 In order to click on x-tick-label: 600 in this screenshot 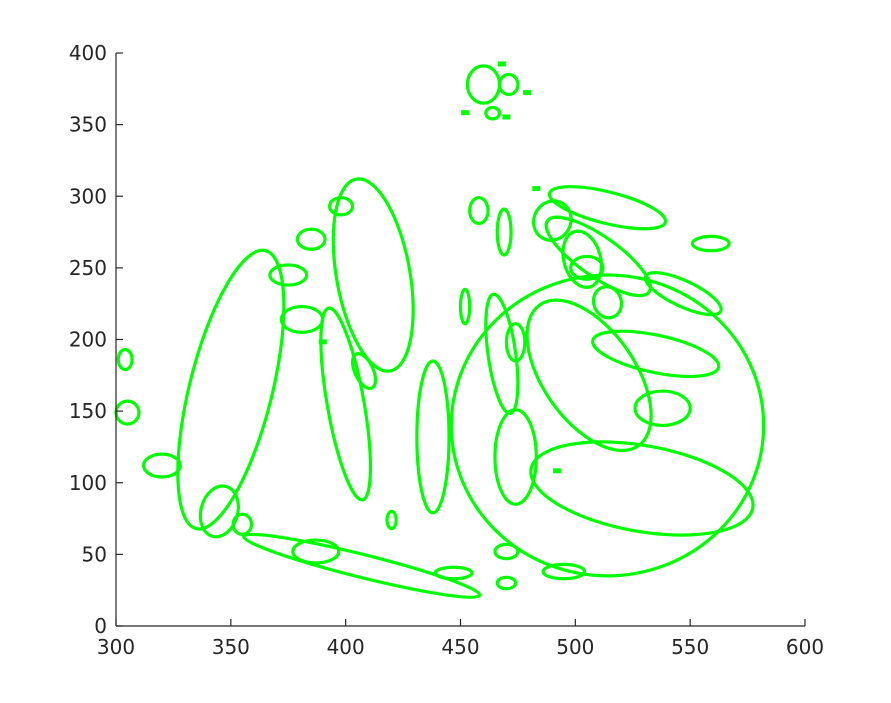, I will do `click(805, 647)`.